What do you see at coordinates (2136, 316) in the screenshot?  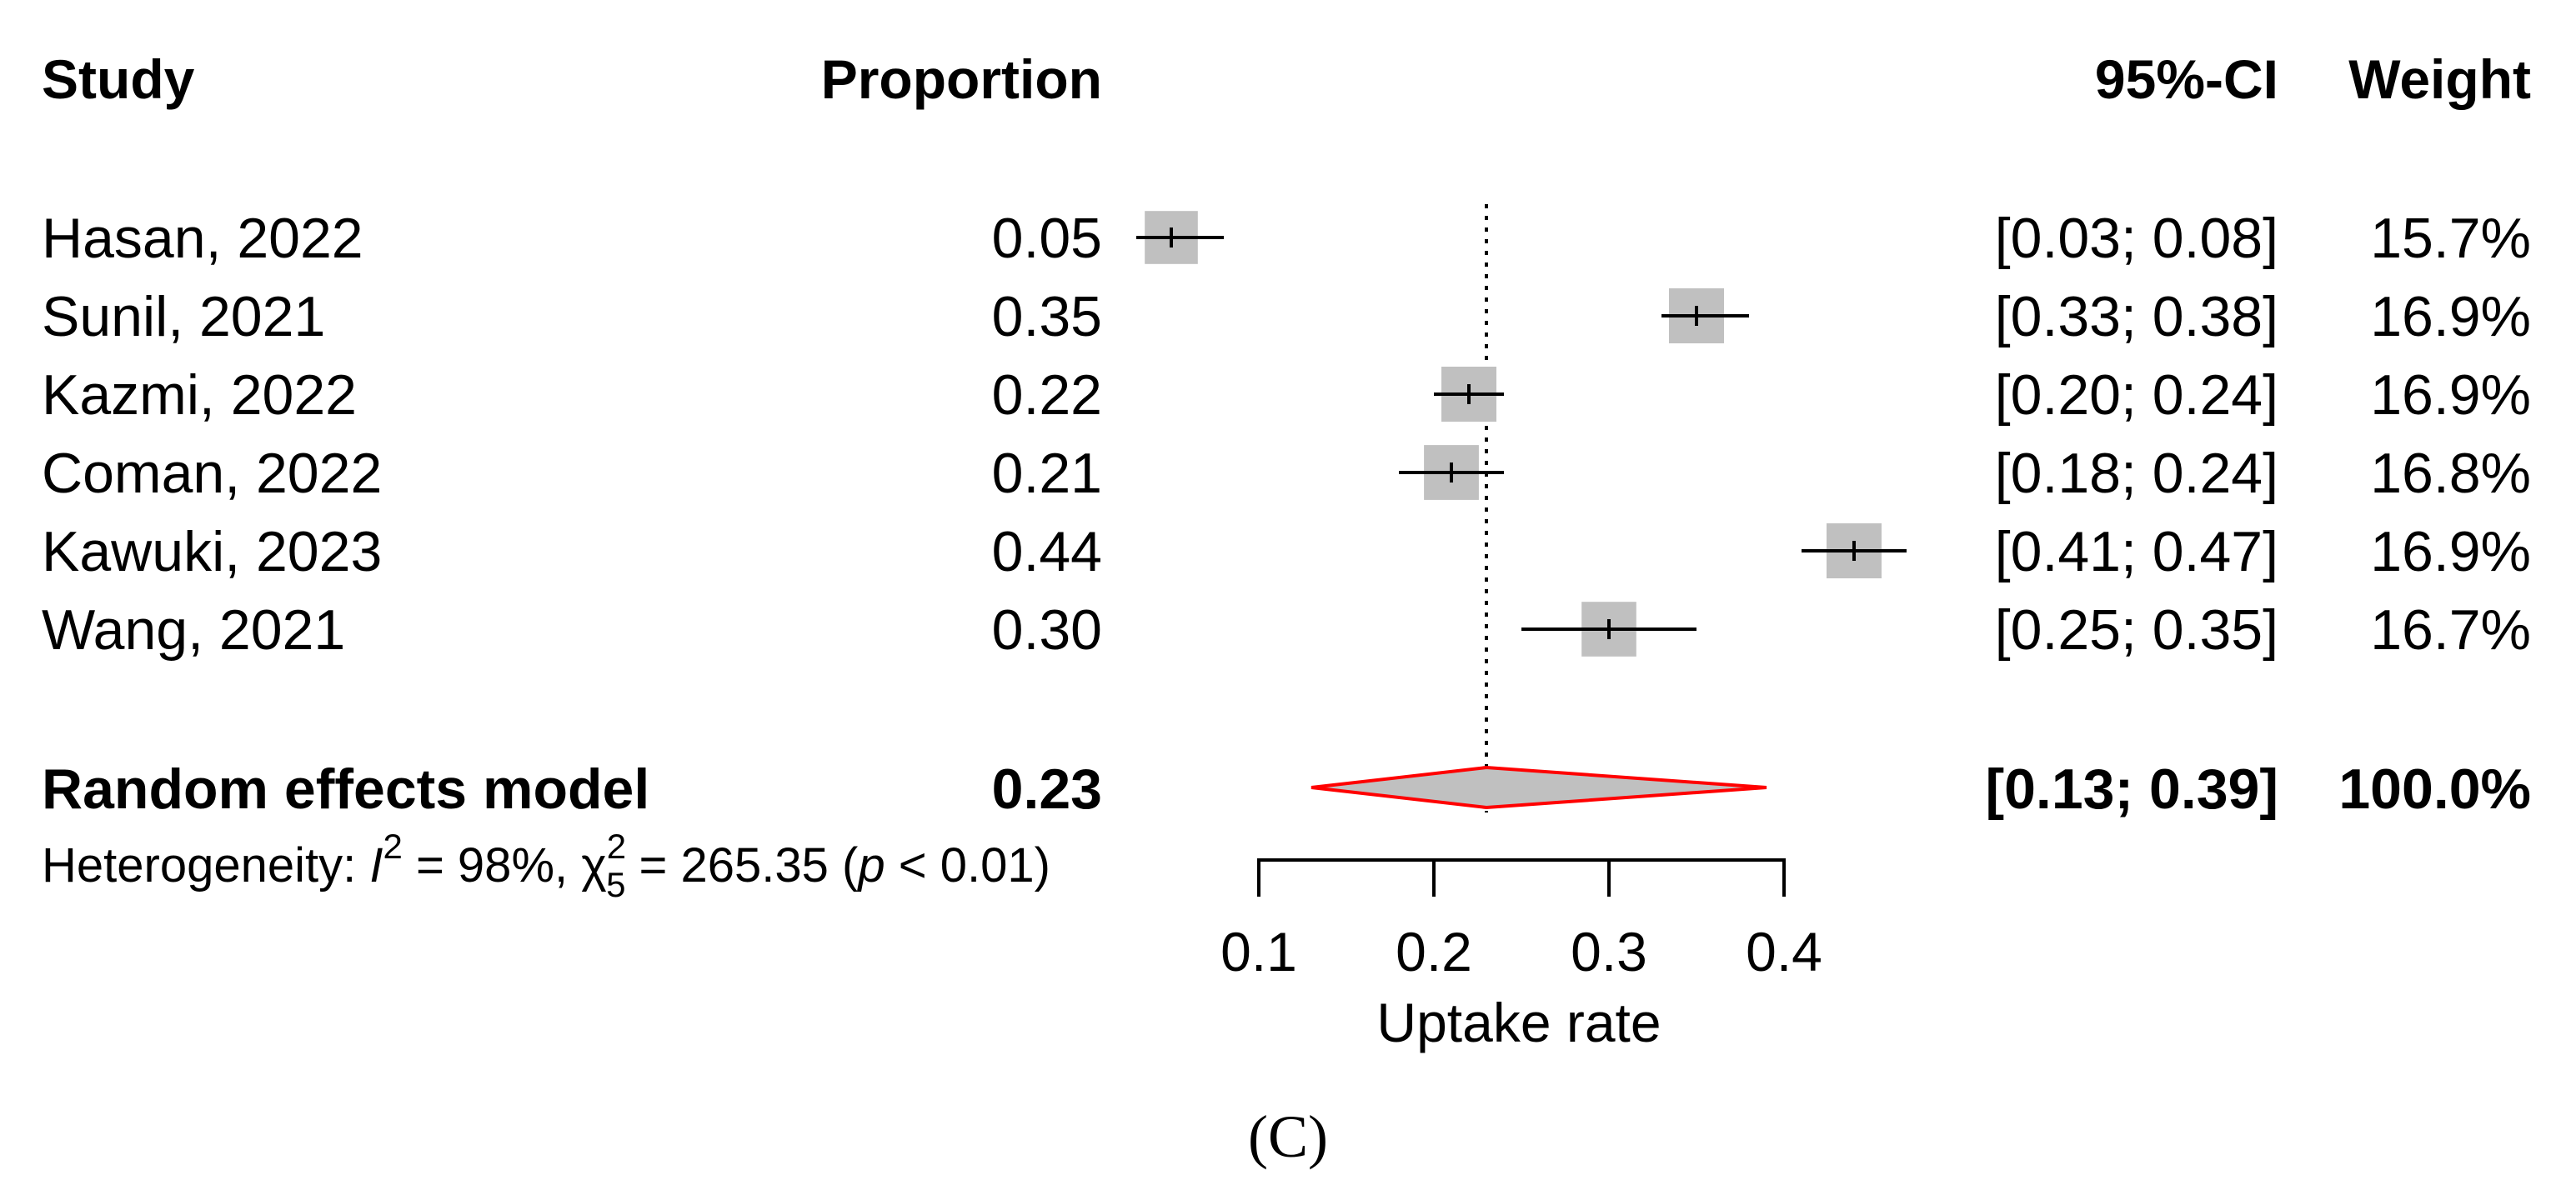 I see `study-ci: [0.33; 0.38]` at bounding box center [2136, 316].